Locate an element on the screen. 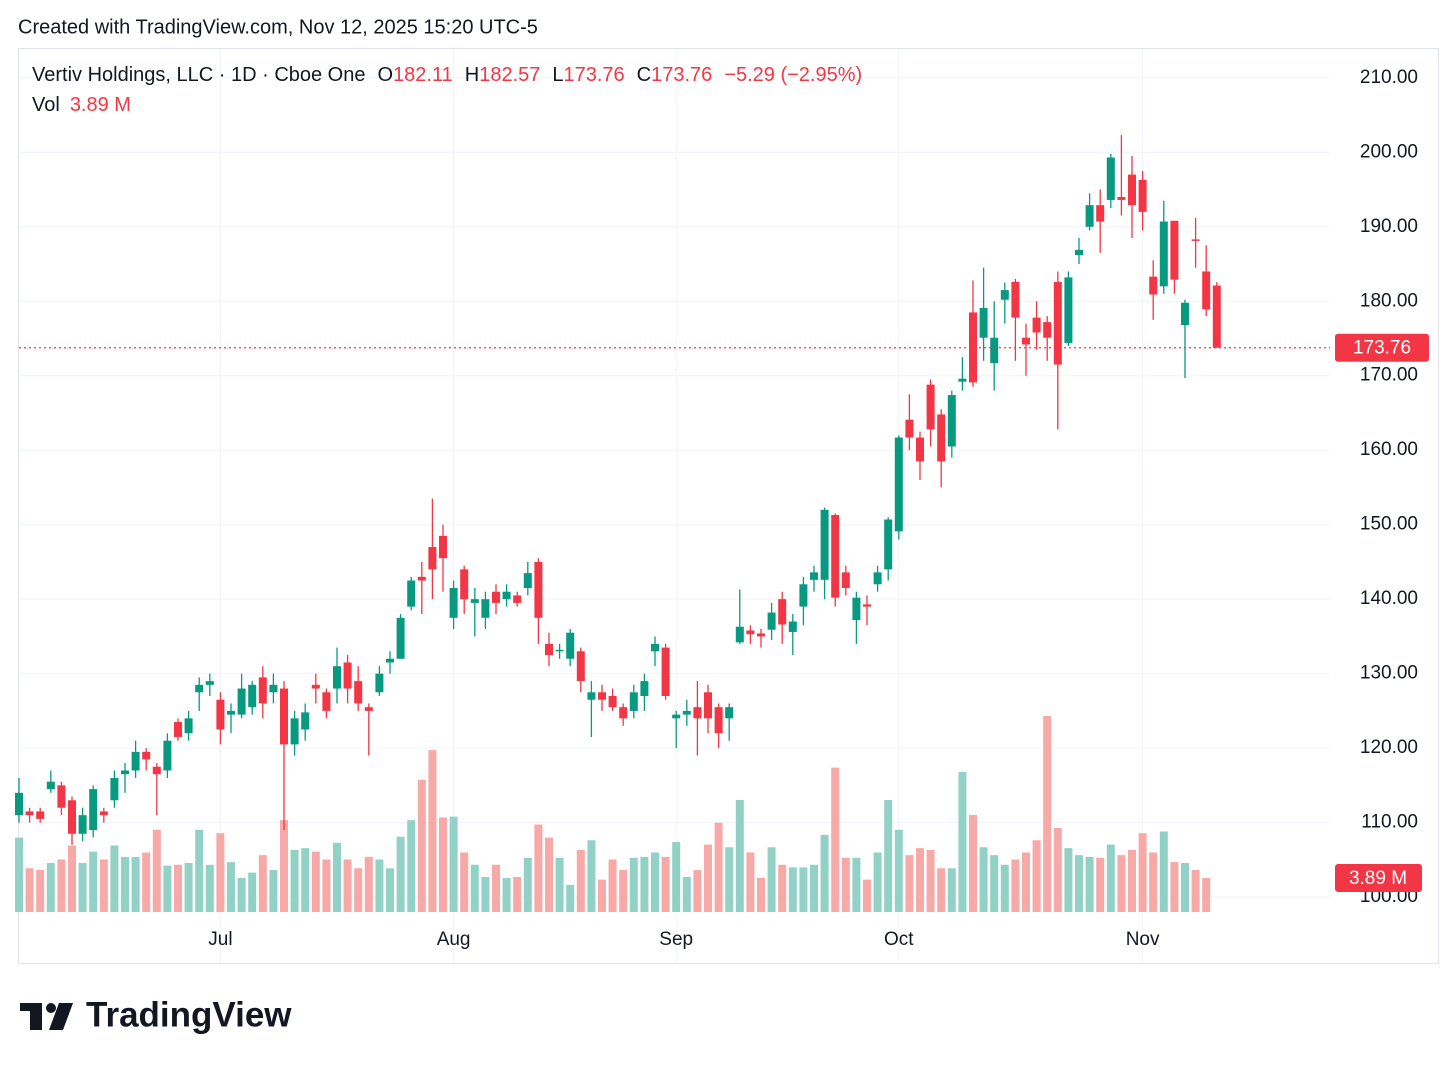 This screenshot has width=1456, height=1070. x-tick-label: Oct is located at coordinates (899, 939).